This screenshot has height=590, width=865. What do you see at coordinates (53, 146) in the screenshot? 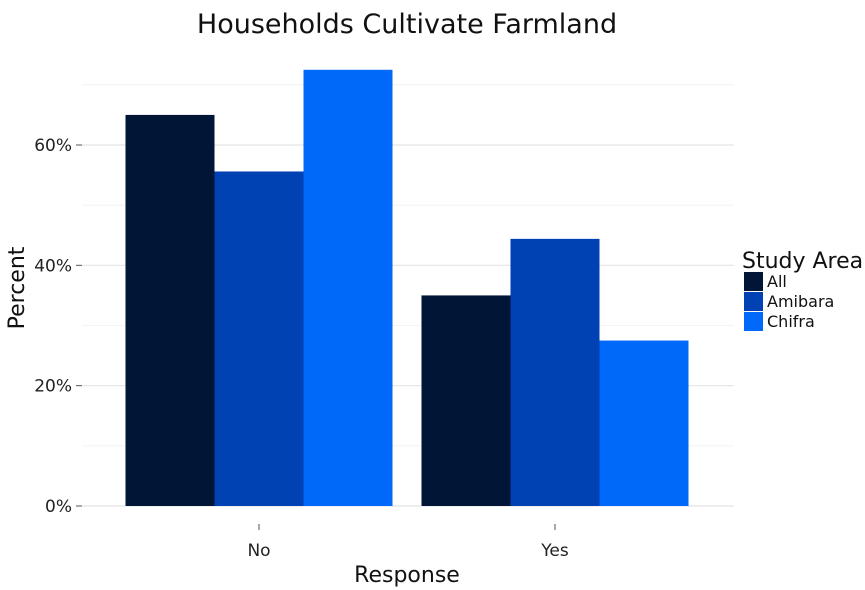
I see `y-tick-label: 60%` at bounding box center [53, 146].